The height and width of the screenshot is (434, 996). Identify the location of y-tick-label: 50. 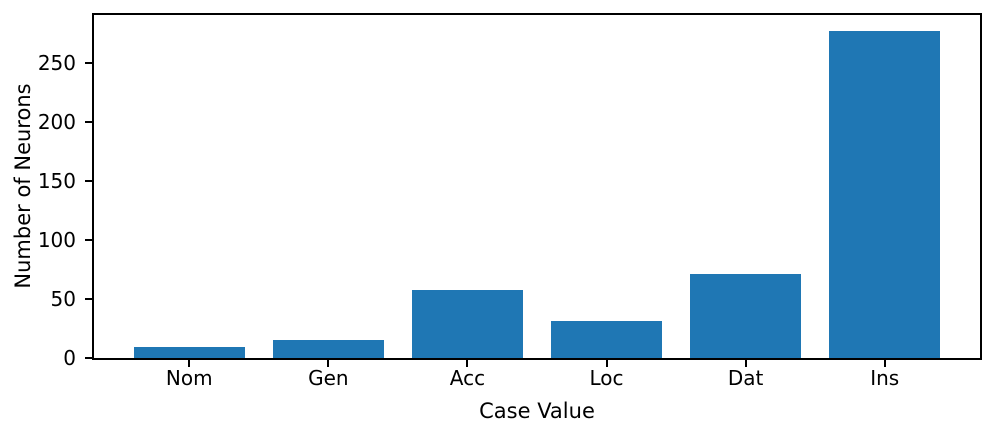
(63, 299).